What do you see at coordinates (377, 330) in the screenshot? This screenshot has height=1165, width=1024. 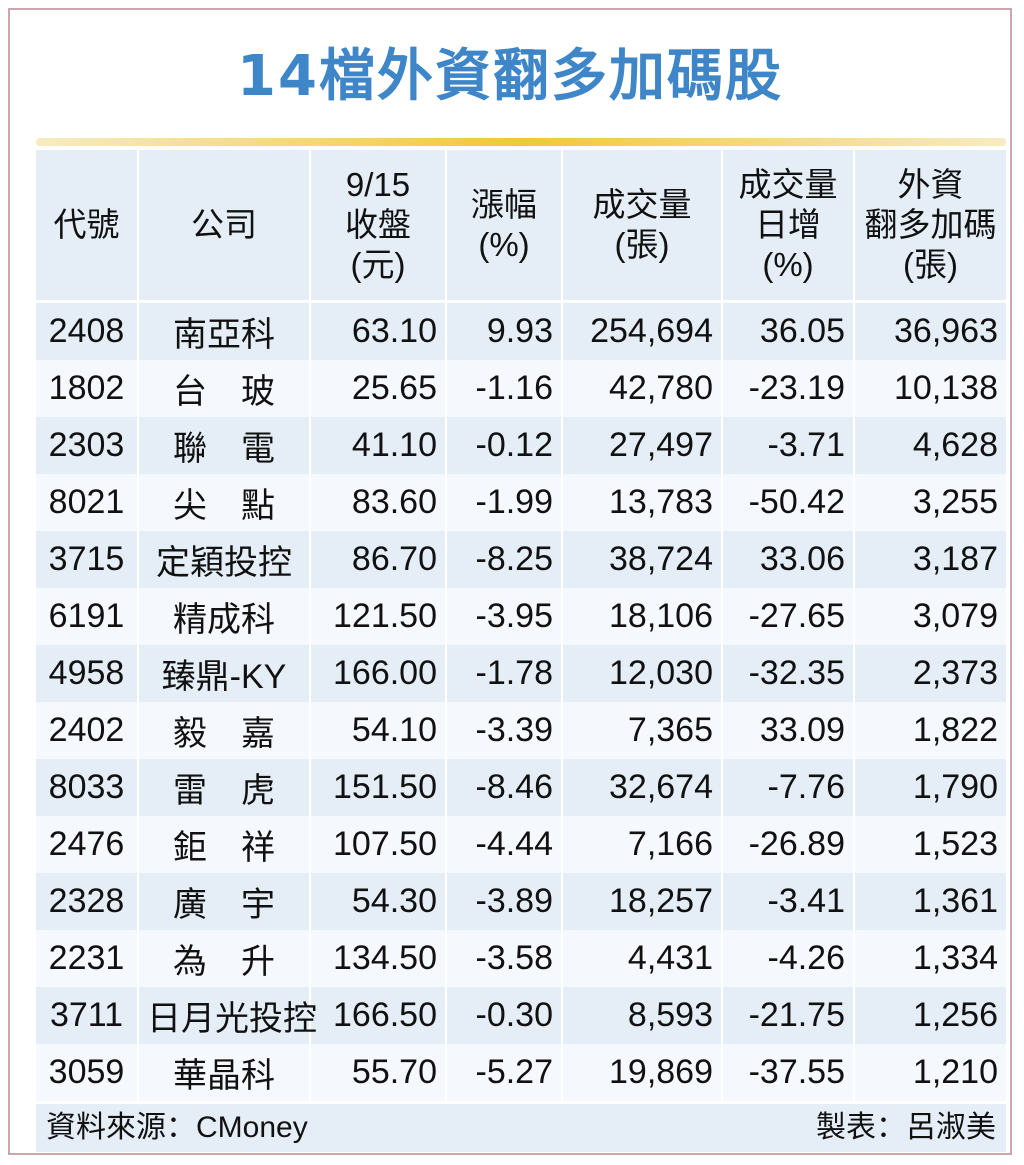 I see `cell-close: 63.10` at bounding box center [377, 330].